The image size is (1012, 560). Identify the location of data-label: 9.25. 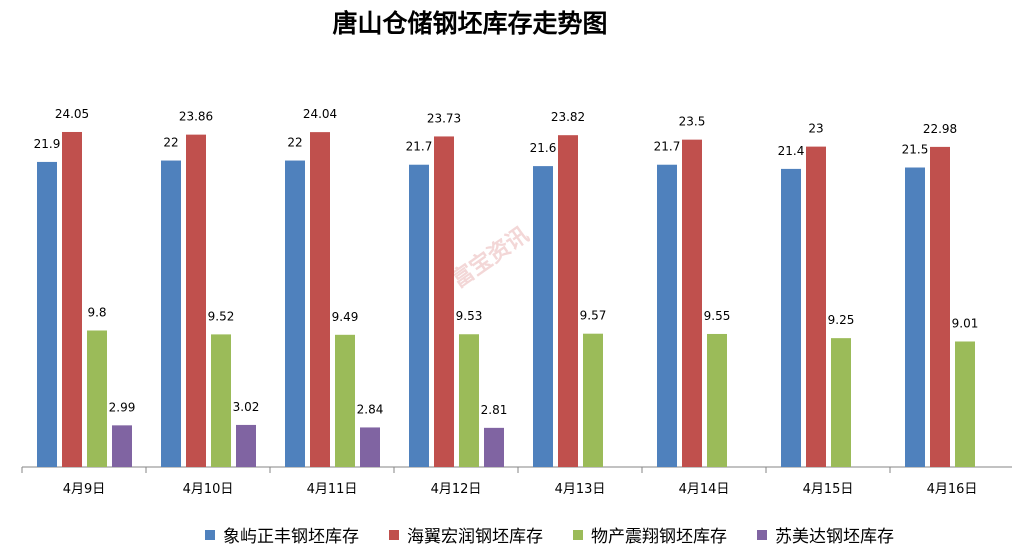
(841, 320).